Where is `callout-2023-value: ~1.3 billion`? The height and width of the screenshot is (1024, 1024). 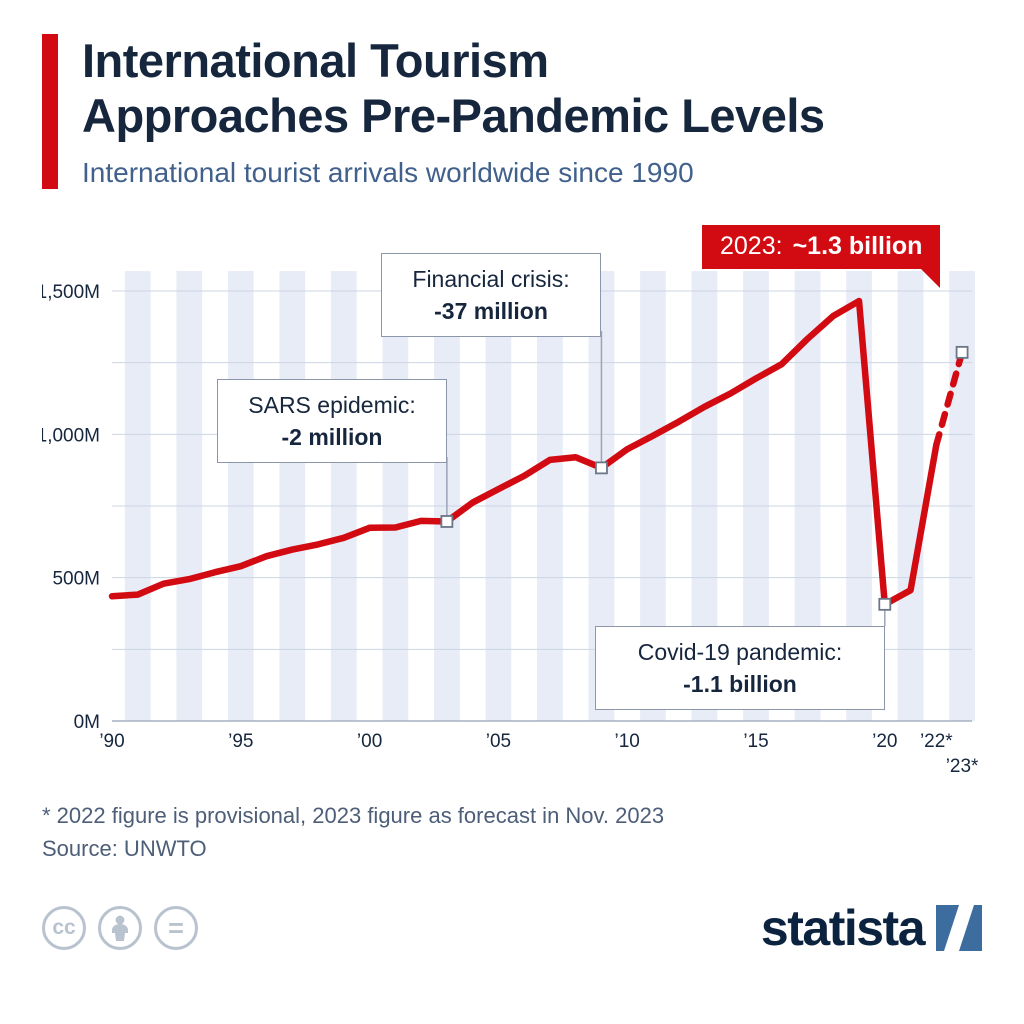
callout-2023-value: ~1.3 billion is located at coordinates (857, 246).